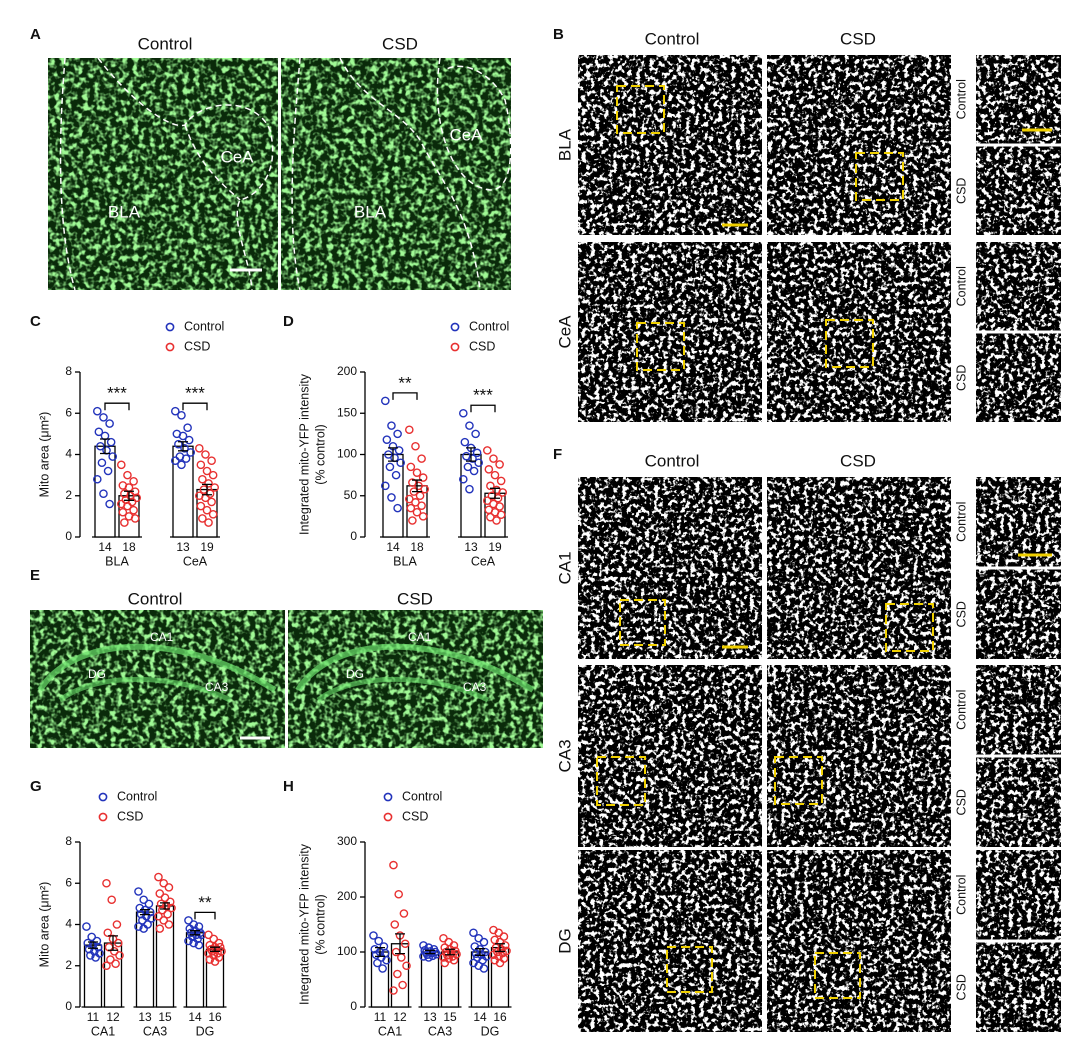 This screenshot has height=1050, width=1080. Describe the element at coordinates (155, 598) in the screenshot. I see `column-title: Control` at that location.